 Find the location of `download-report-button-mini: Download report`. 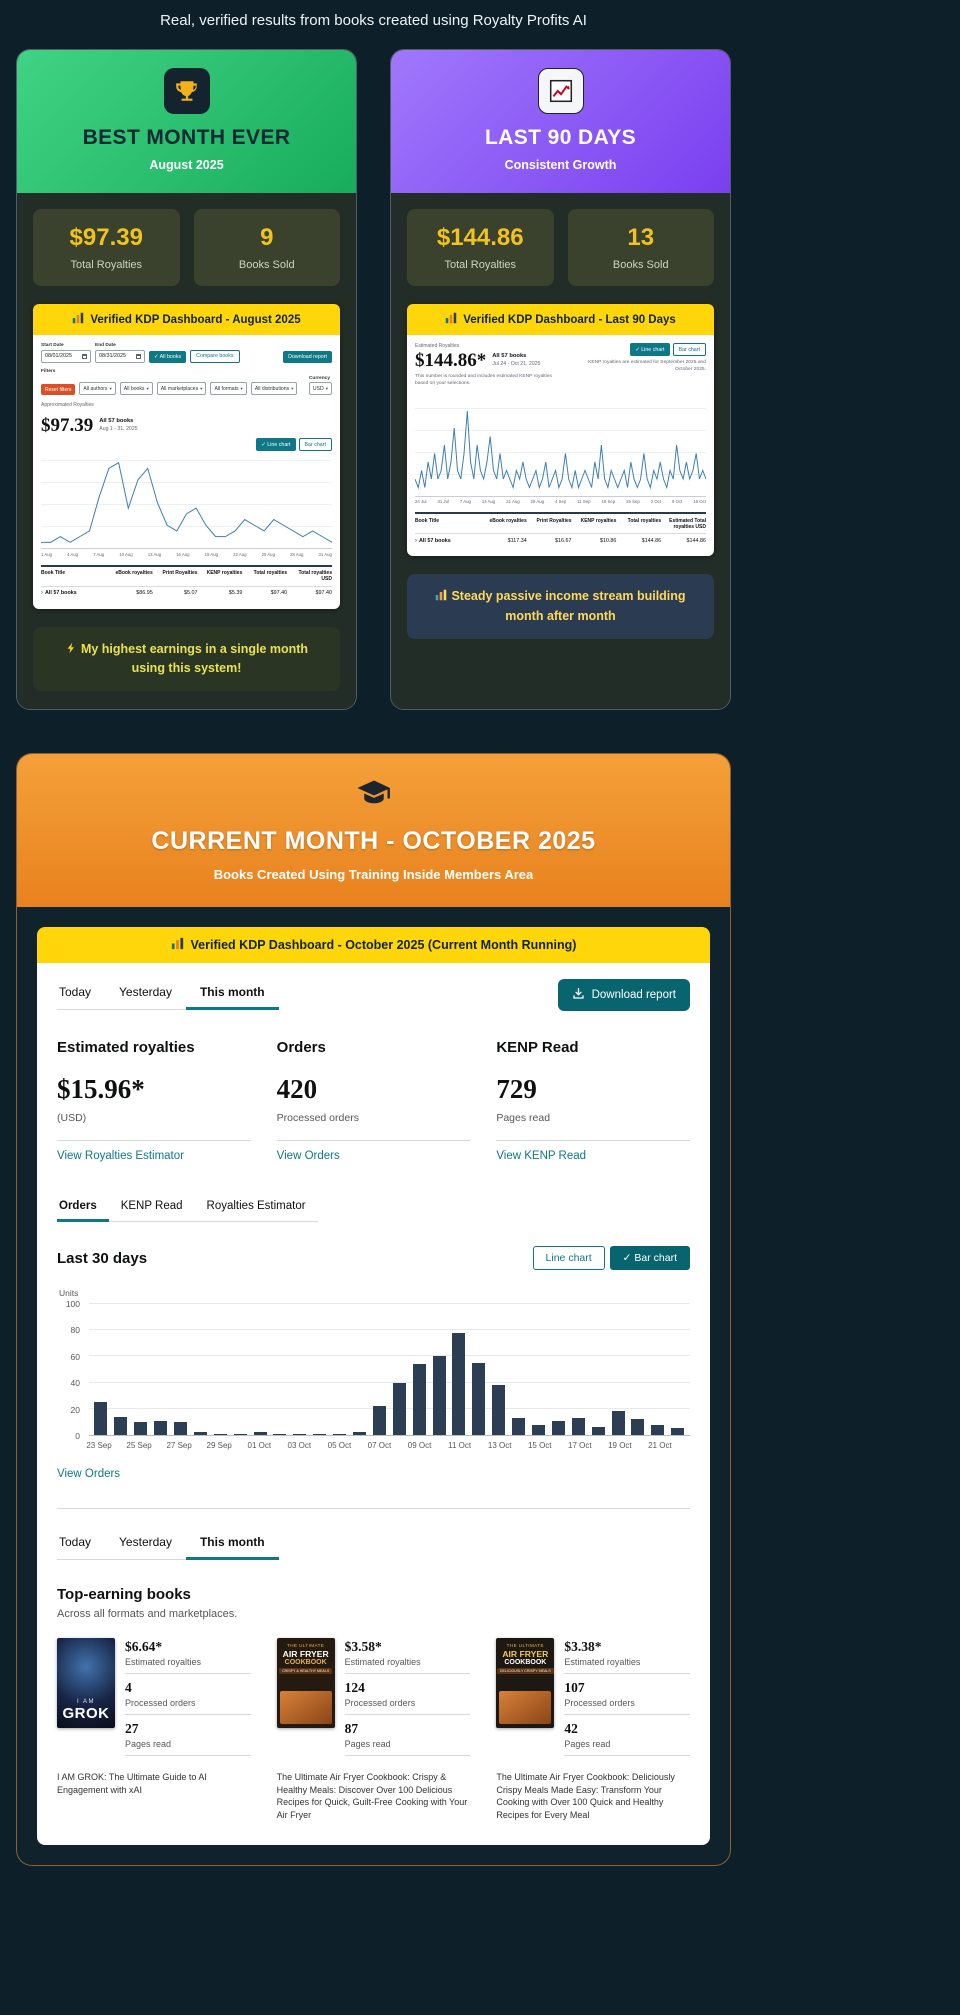

download-report-button-mini: Download report is located at coordinates (307, 356).